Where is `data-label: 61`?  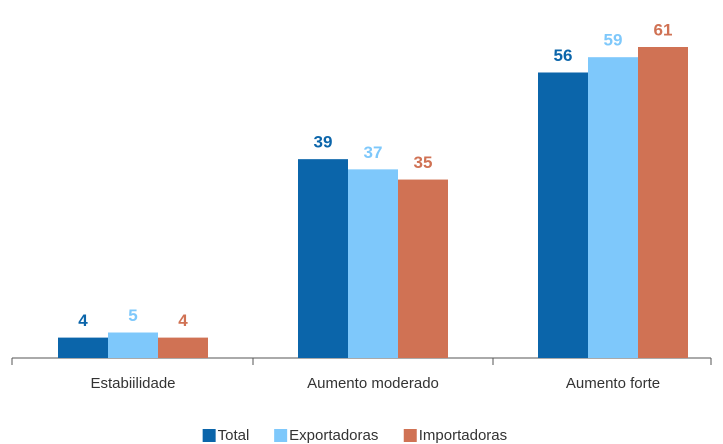 data-label: 61 is located at coordinates (663, 29).